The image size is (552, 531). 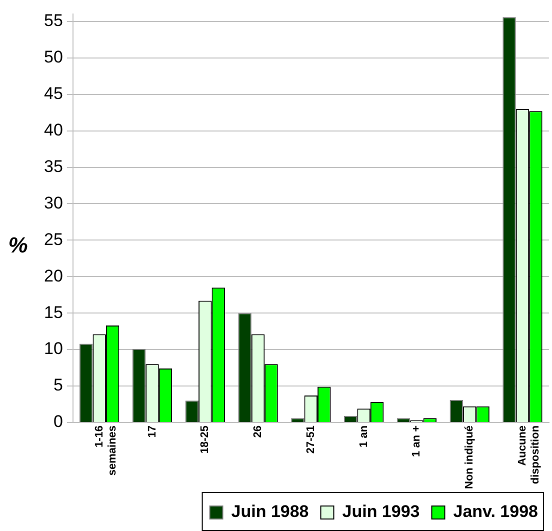 I want to click on legend-label: Janv. 1998, so click(x=495, y=512).